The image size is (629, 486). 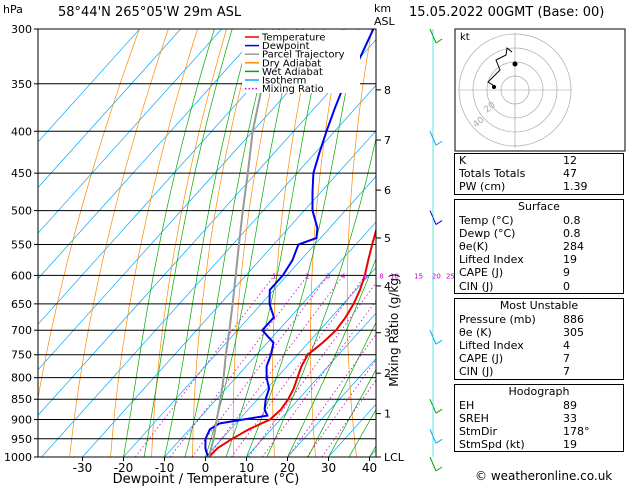 What do you see at coordinates (286, 46) in the screenshot?
I see `legend-label: Dewpoint` at bounding box center [286, 46].